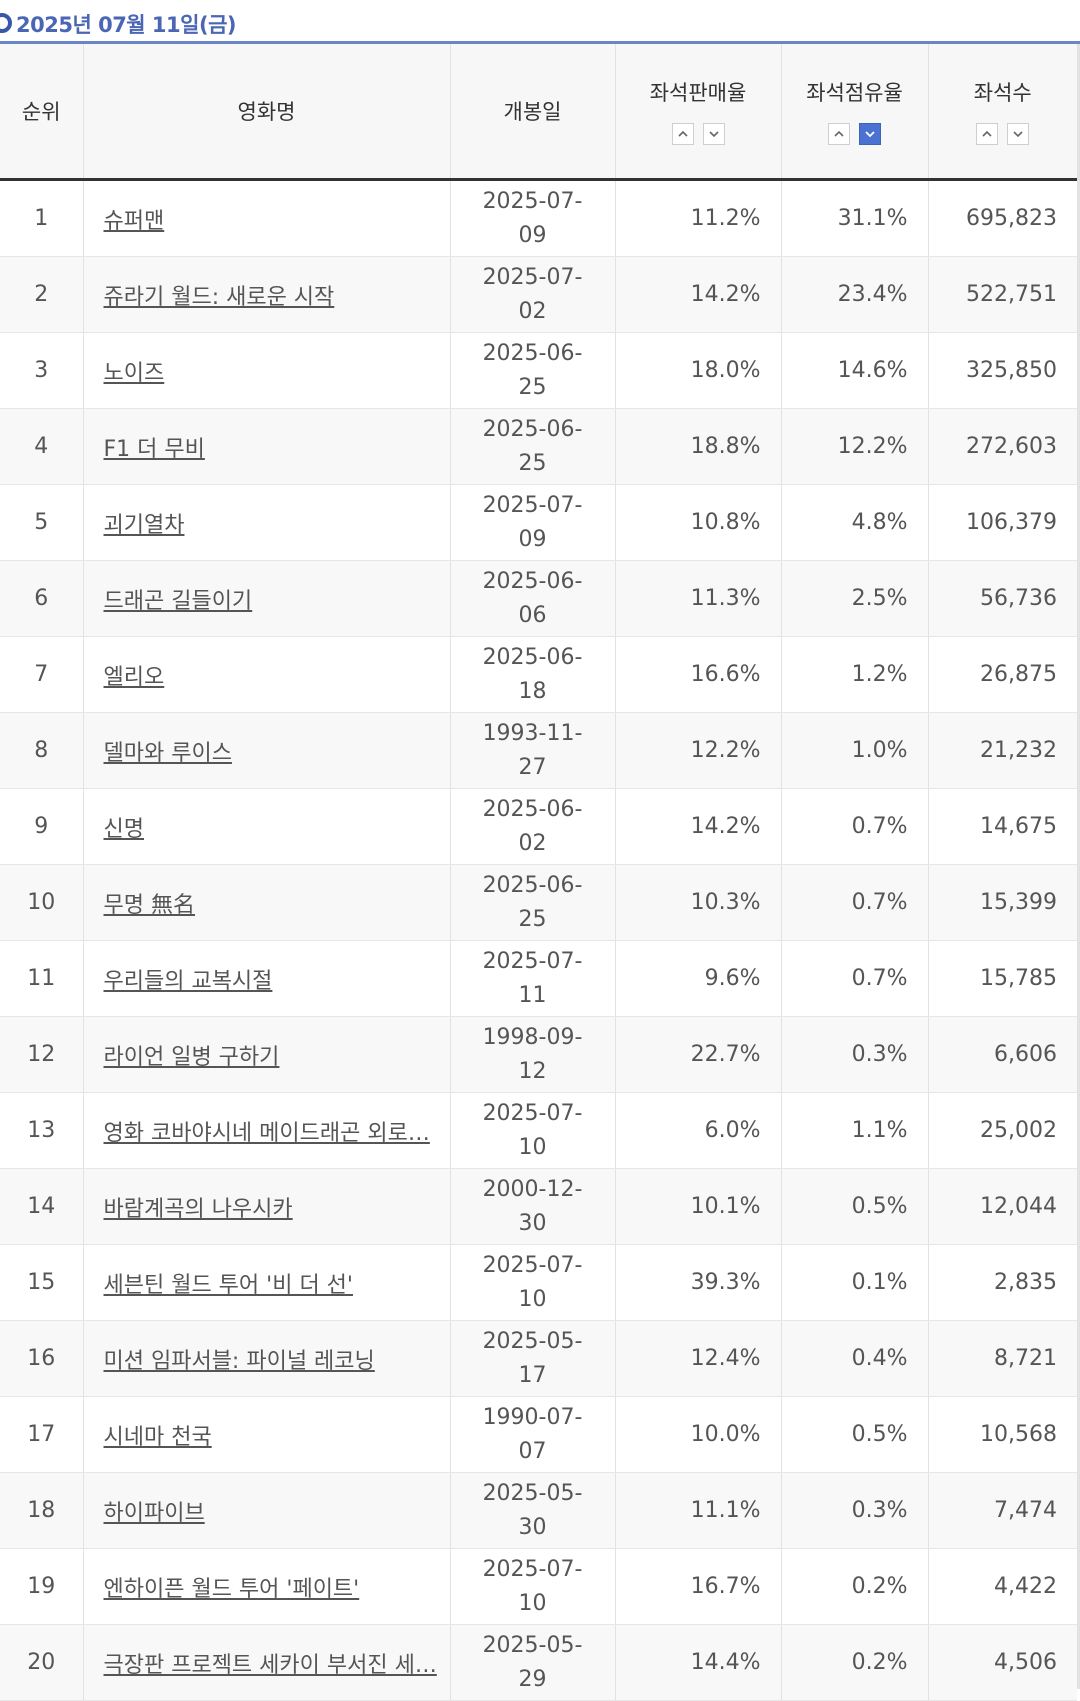 Image resolution: width=1080 pixels, height=1701 pixels. I want to click on movie-title-cell: 미션 임파서블: 파이널 레코닝, so click(266, 1358).